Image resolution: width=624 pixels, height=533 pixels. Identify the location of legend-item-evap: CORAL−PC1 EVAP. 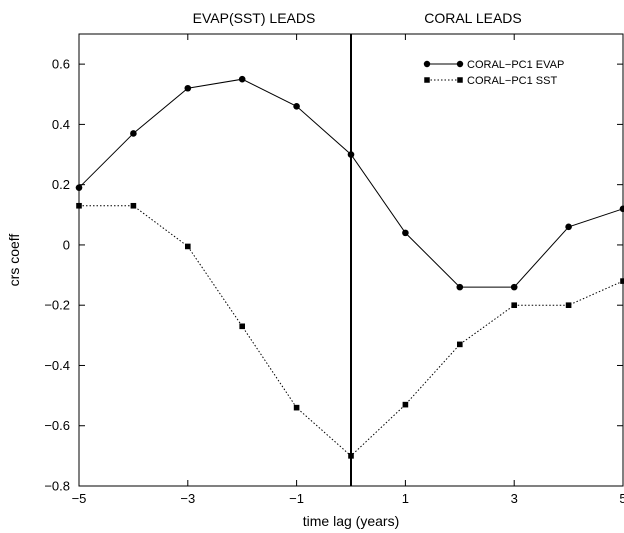
(493, 65).